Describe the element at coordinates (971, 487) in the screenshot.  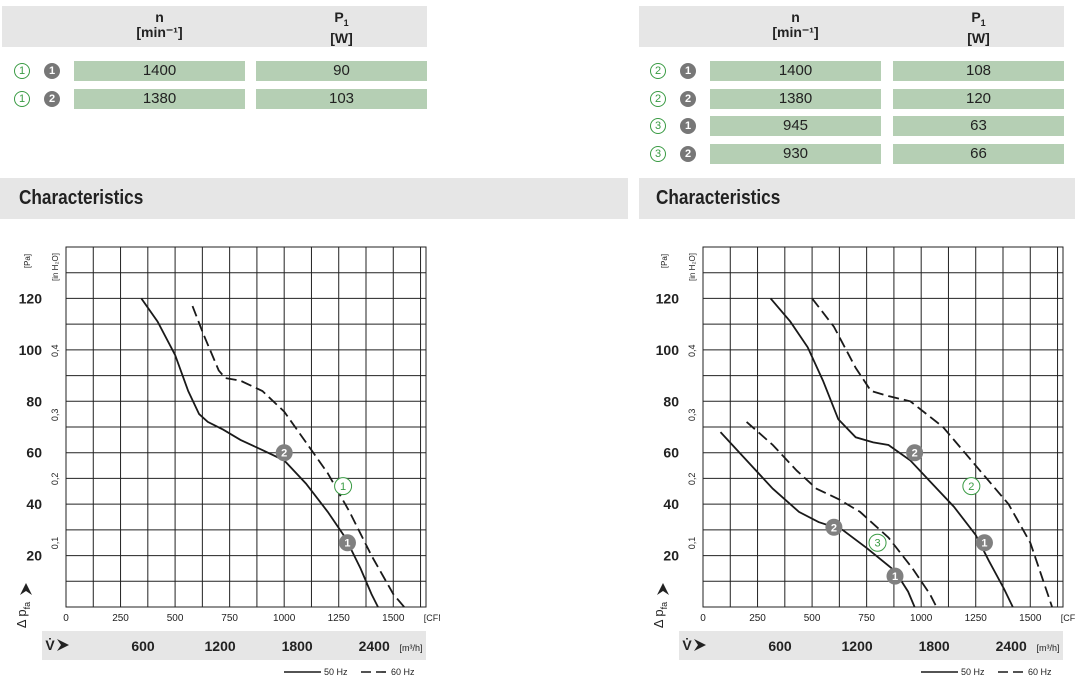
I see `curve-marker-label: 2` at that location.